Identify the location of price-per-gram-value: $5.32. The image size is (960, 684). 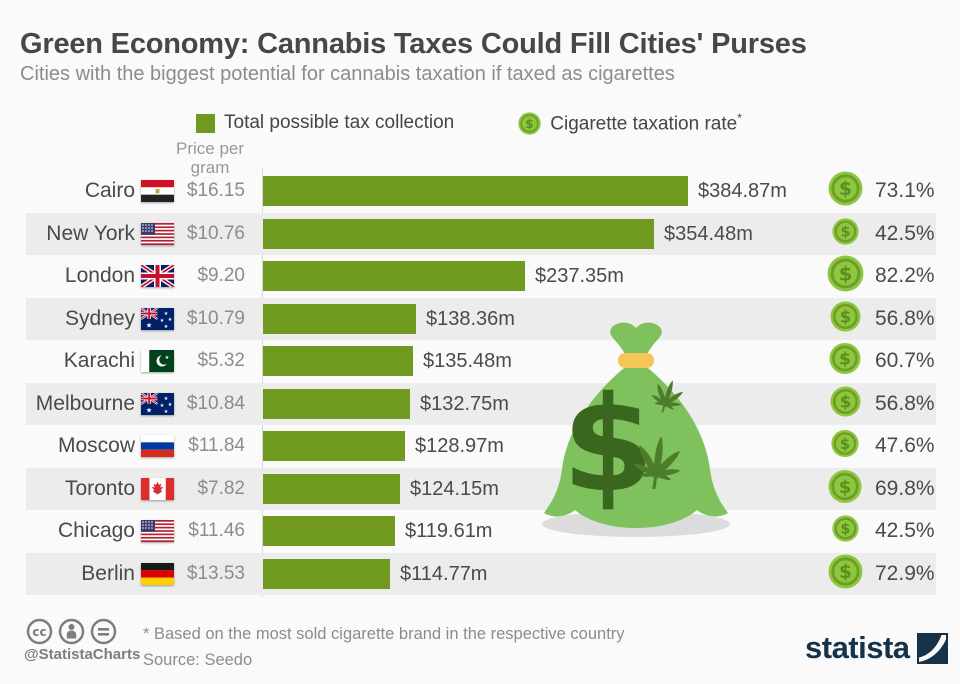
(221, 361).